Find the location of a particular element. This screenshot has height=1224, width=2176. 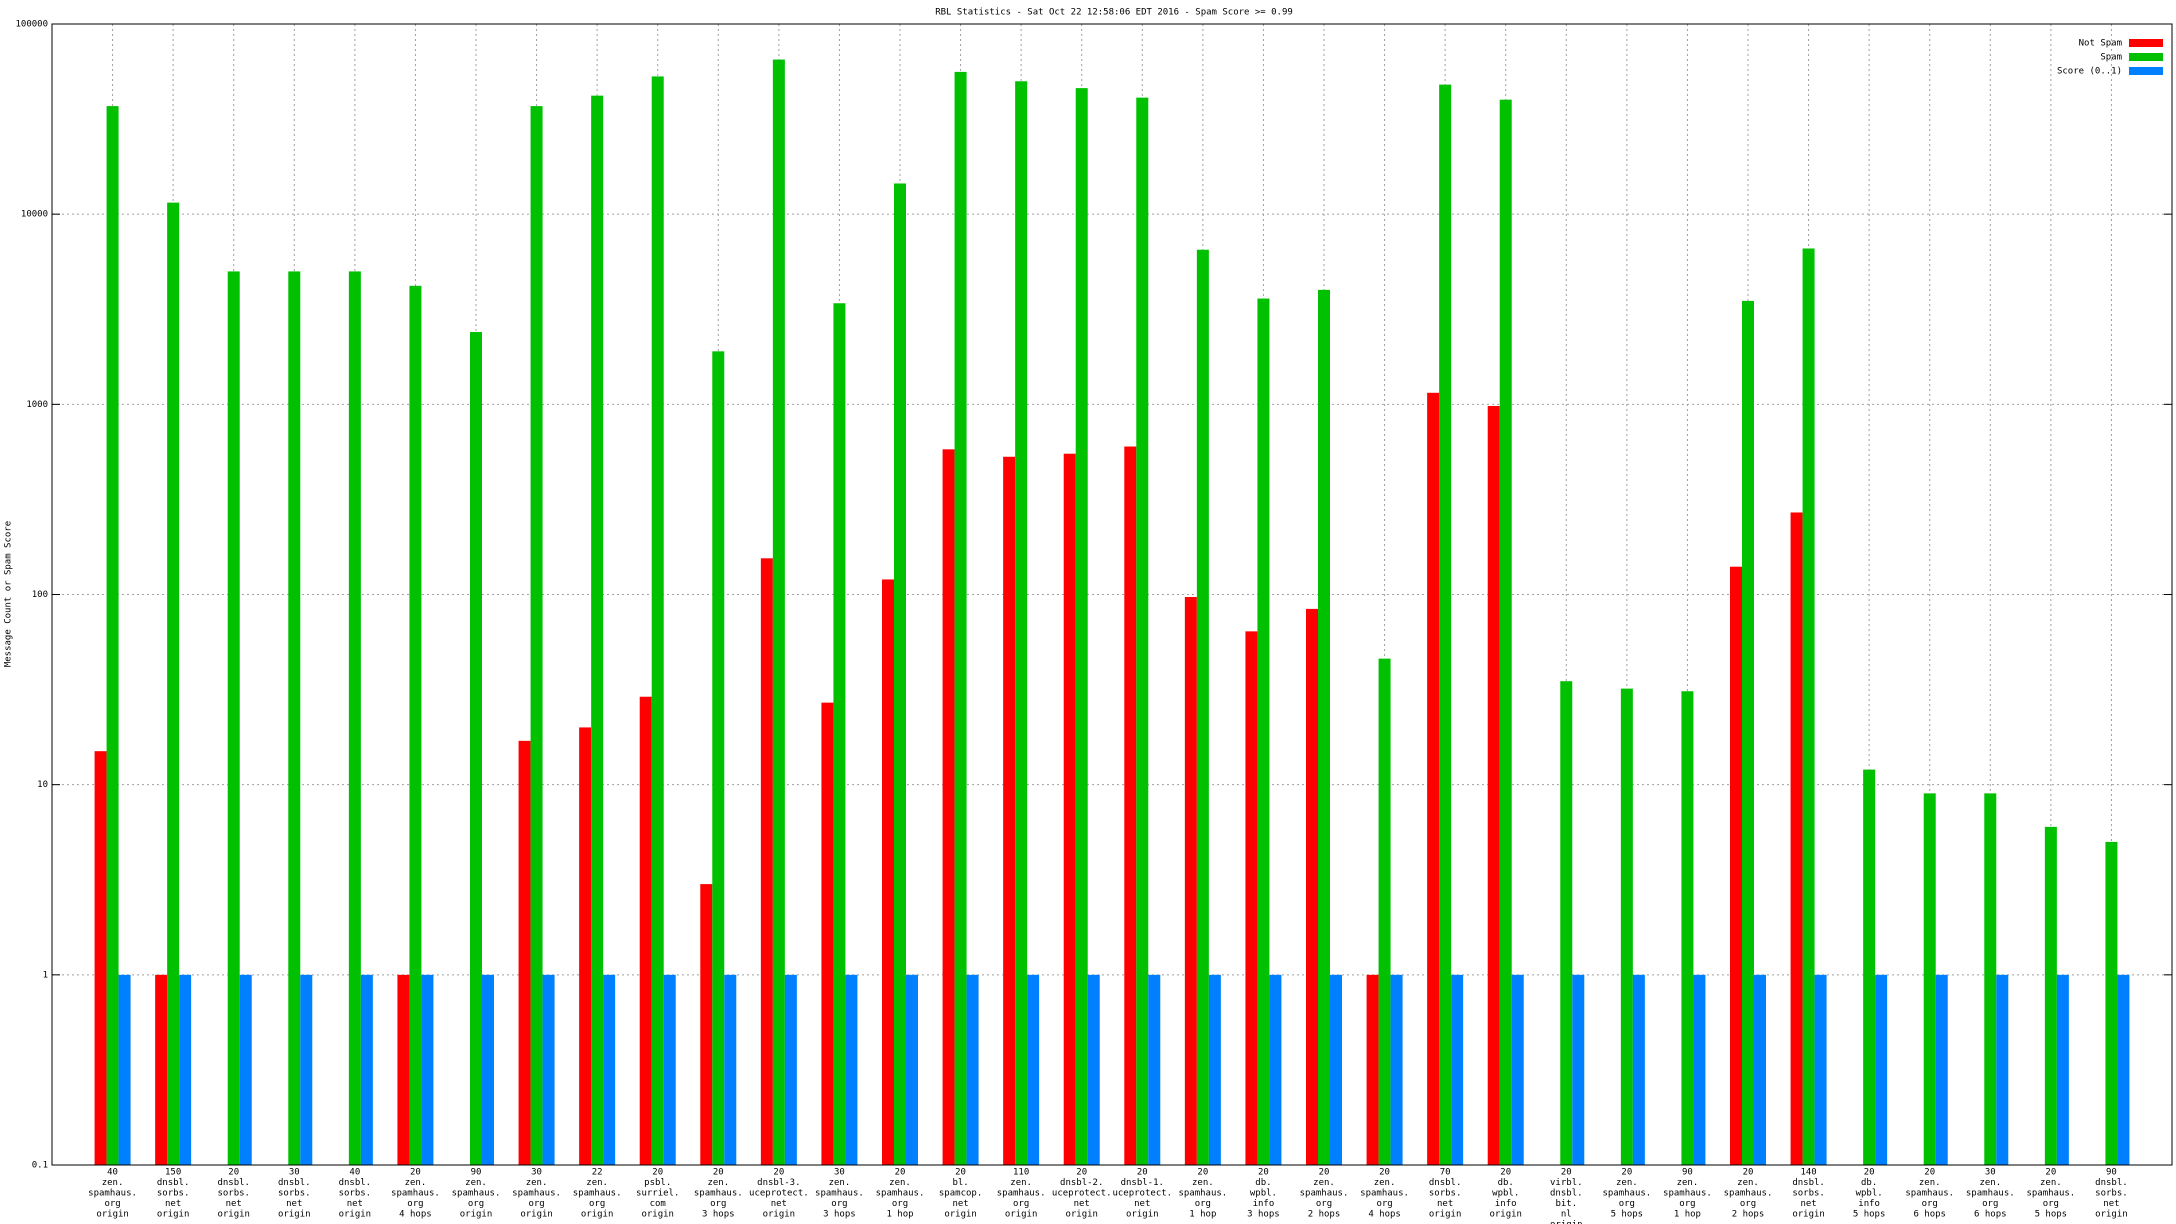

legend-label: Spam is located at coordinates (2111, 58).